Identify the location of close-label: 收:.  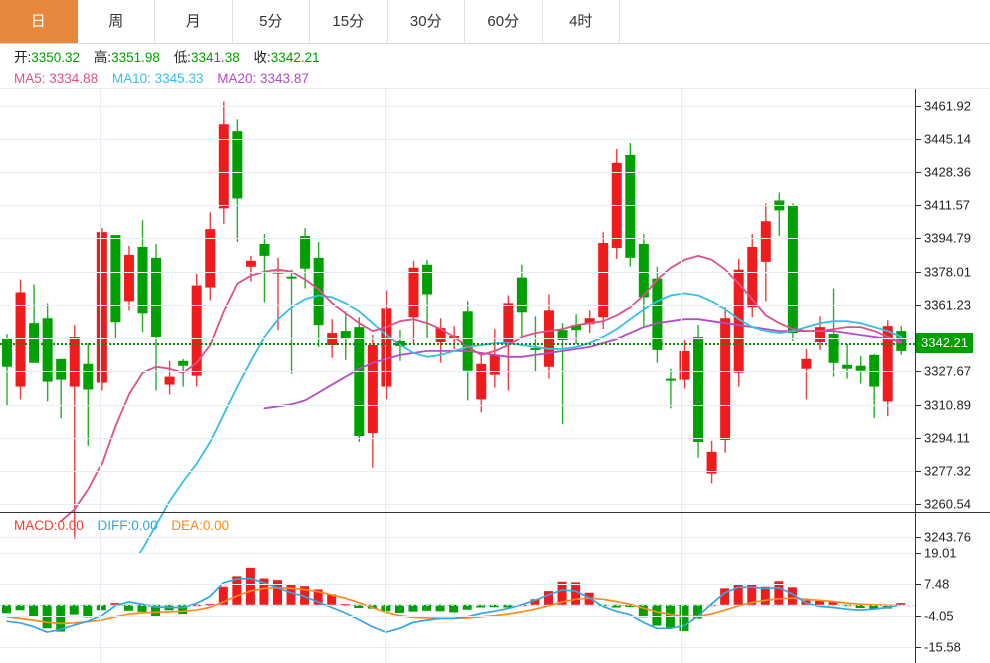
(262, 57).